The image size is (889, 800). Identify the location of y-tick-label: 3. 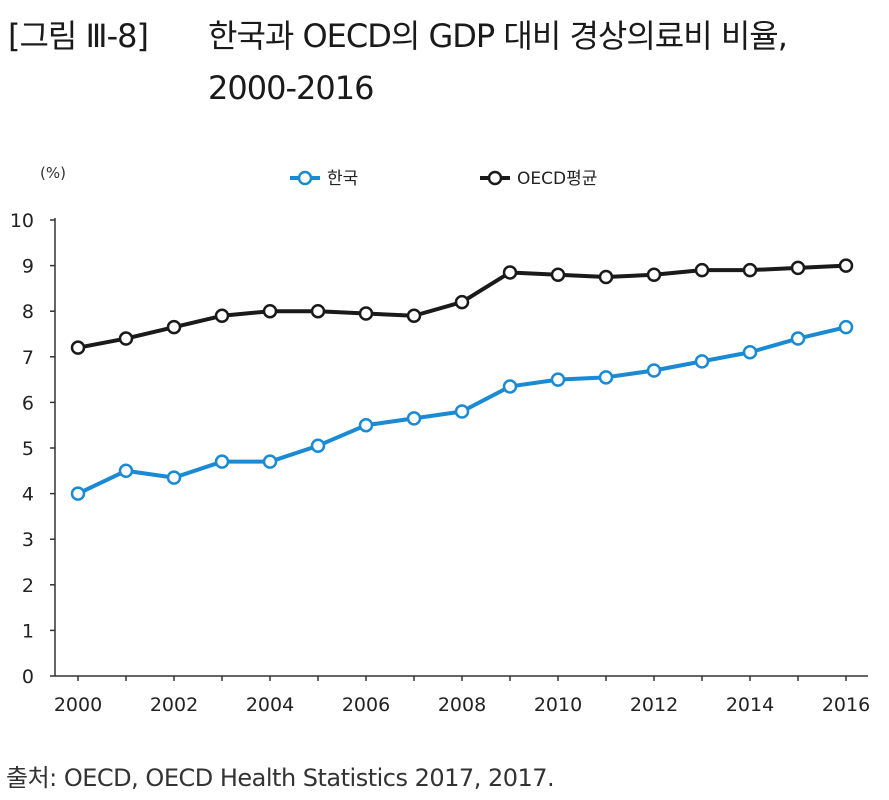
(28, 540).